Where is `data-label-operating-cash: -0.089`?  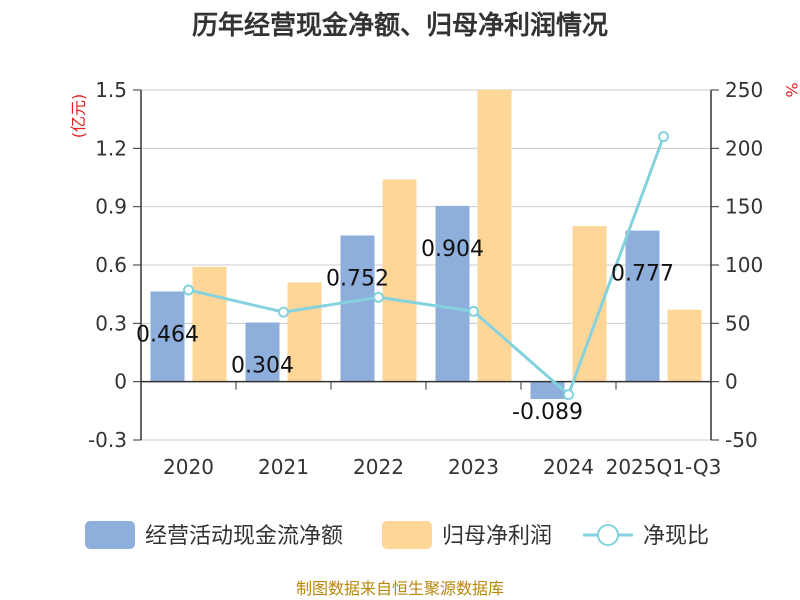
data-label-operating-cash: -0.089 is located at coordinates (547, 412).